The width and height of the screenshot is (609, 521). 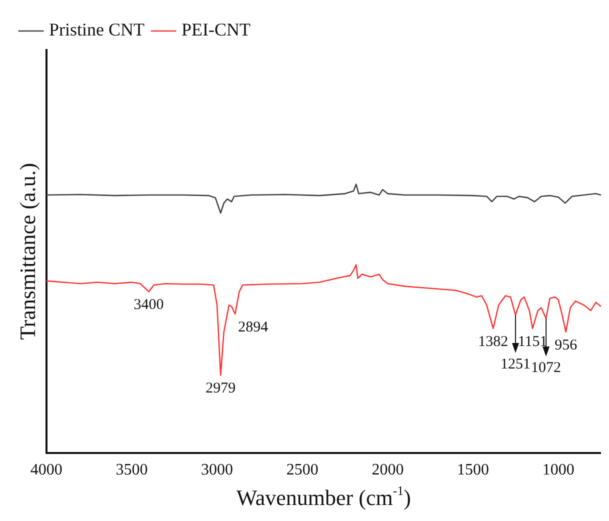 What do you see at coordinates (473, 470) in the screenshot?
I see `x-tick-label: 1500` at bounding box center [473, 470].